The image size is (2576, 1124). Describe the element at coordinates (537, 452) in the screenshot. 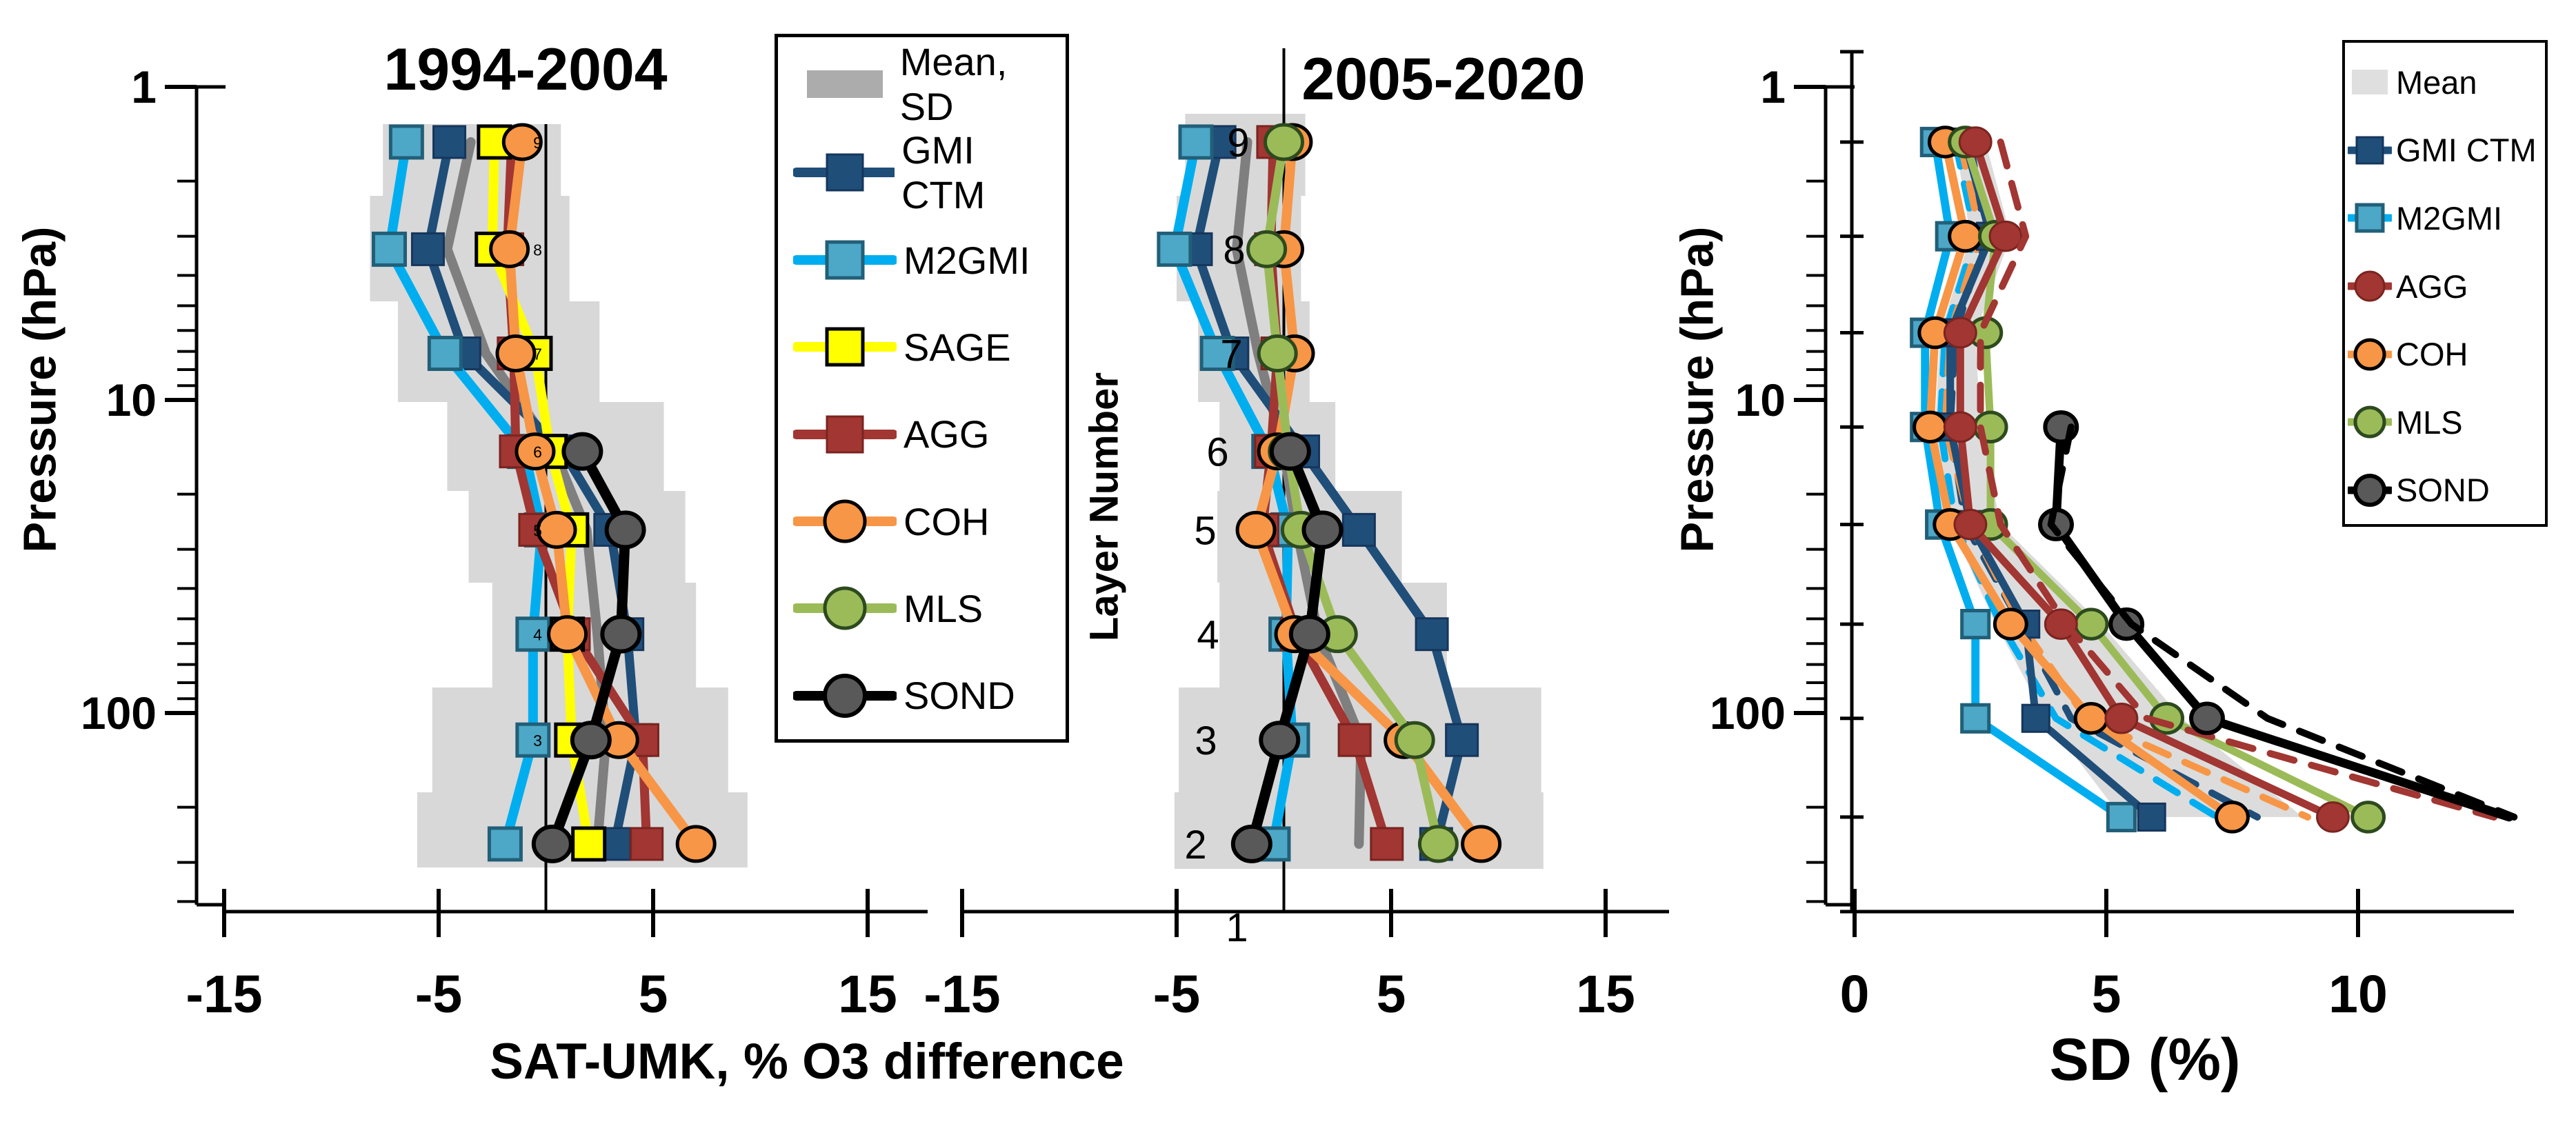

I see `layer-number-small-label: 6` at that location.